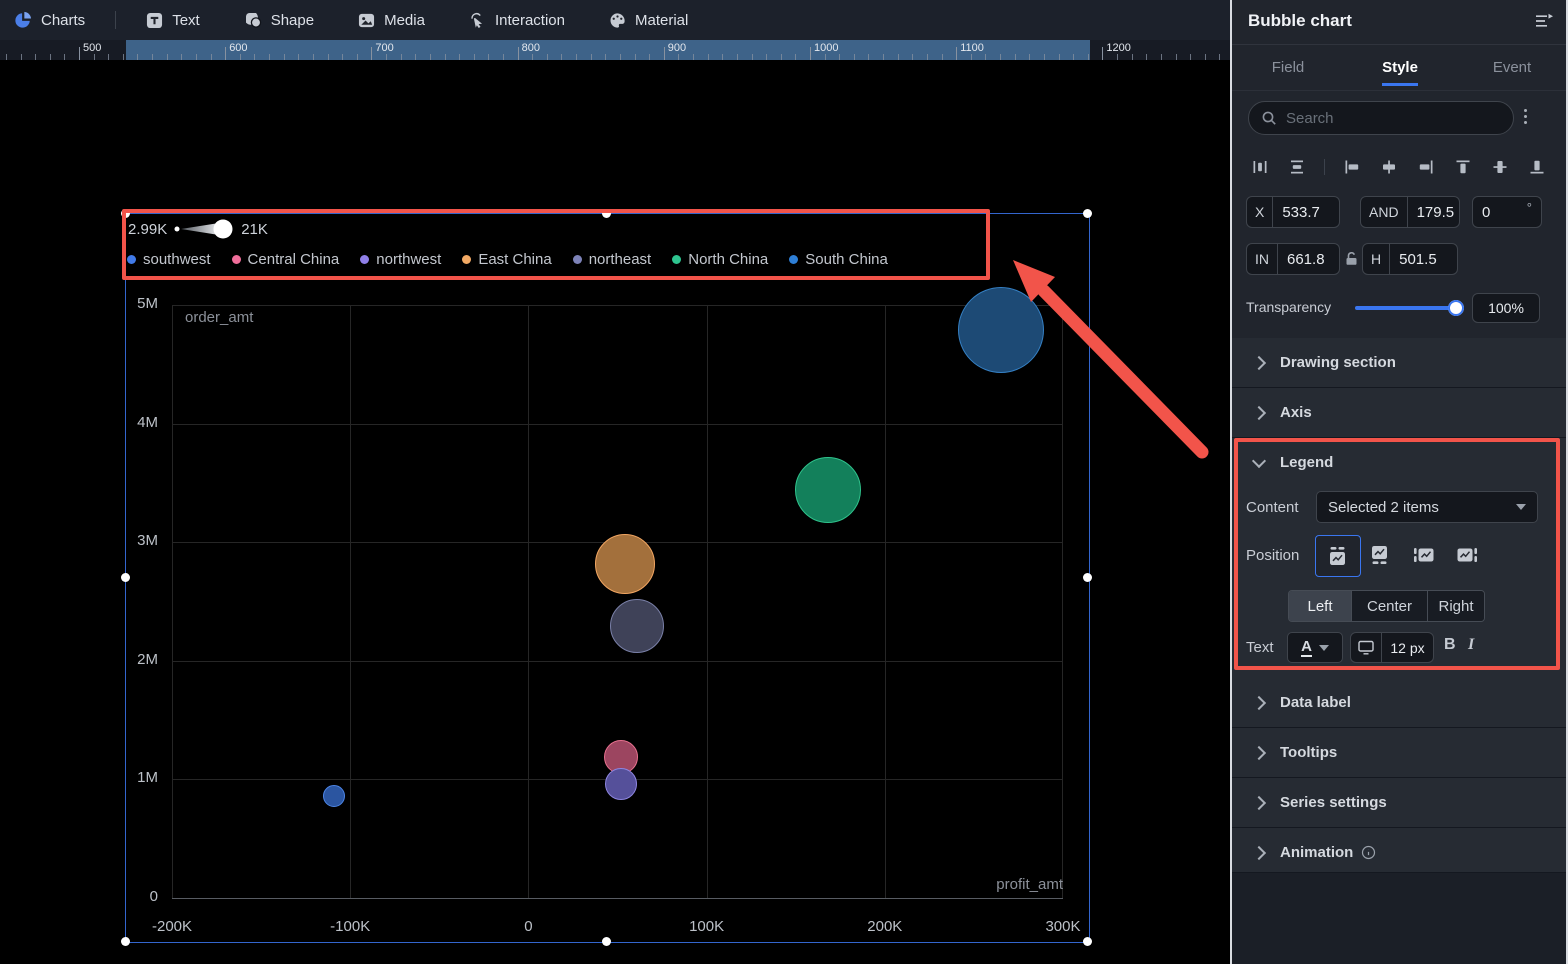 Image resolution: width=1568 pixels, height=964 pixels. What do you see at coordinates (1423, 555) in the screenshot?
I see `legend-left-icon` at bounding box center [1423, 555].